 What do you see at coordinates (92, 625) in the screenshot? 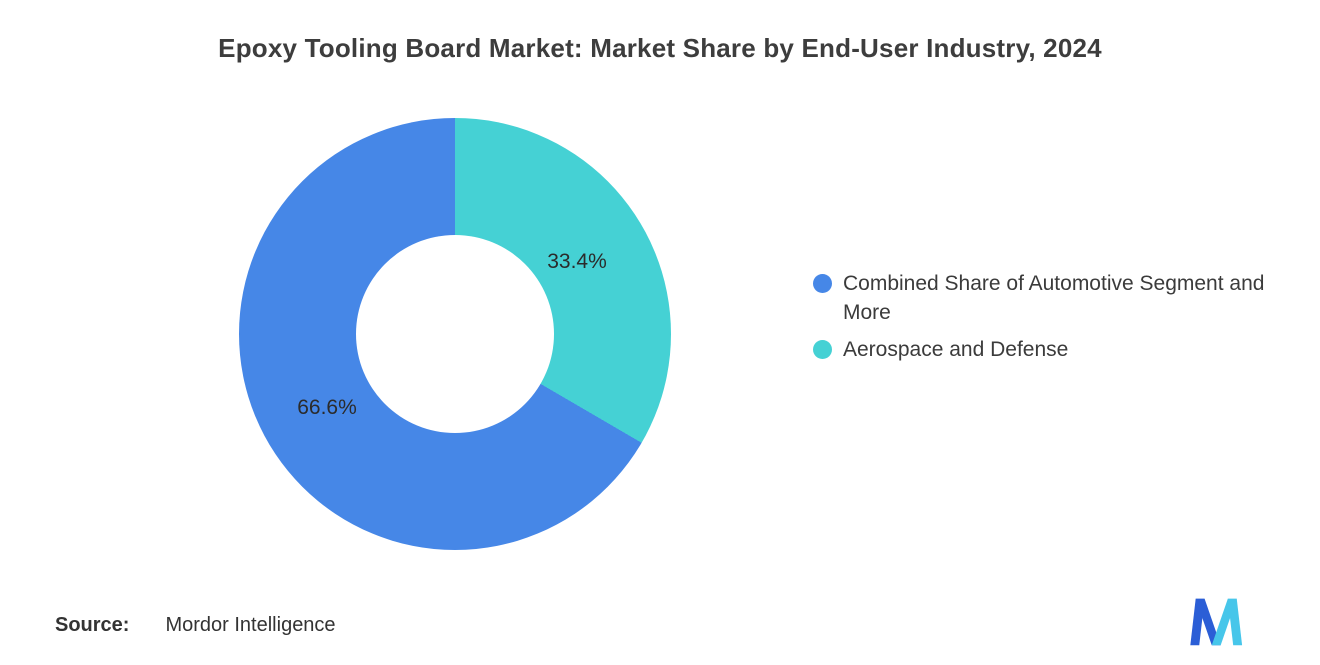
I see `source-label: Source:` at bounding box center [92, 625].